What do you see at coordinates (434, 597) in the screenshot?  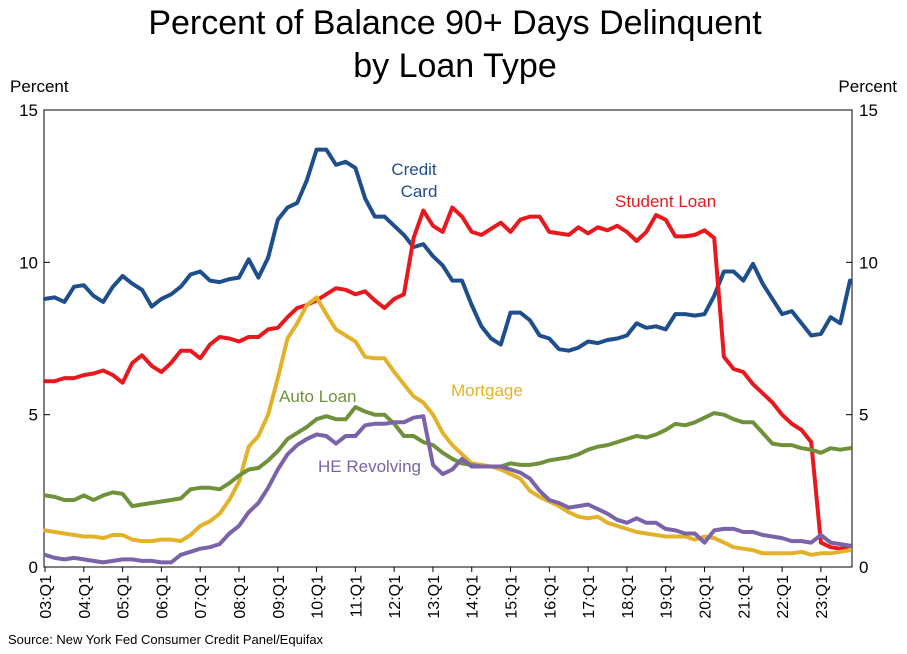 I see `x-tick-label: 13:Q1` at bounding box center [434, 597].